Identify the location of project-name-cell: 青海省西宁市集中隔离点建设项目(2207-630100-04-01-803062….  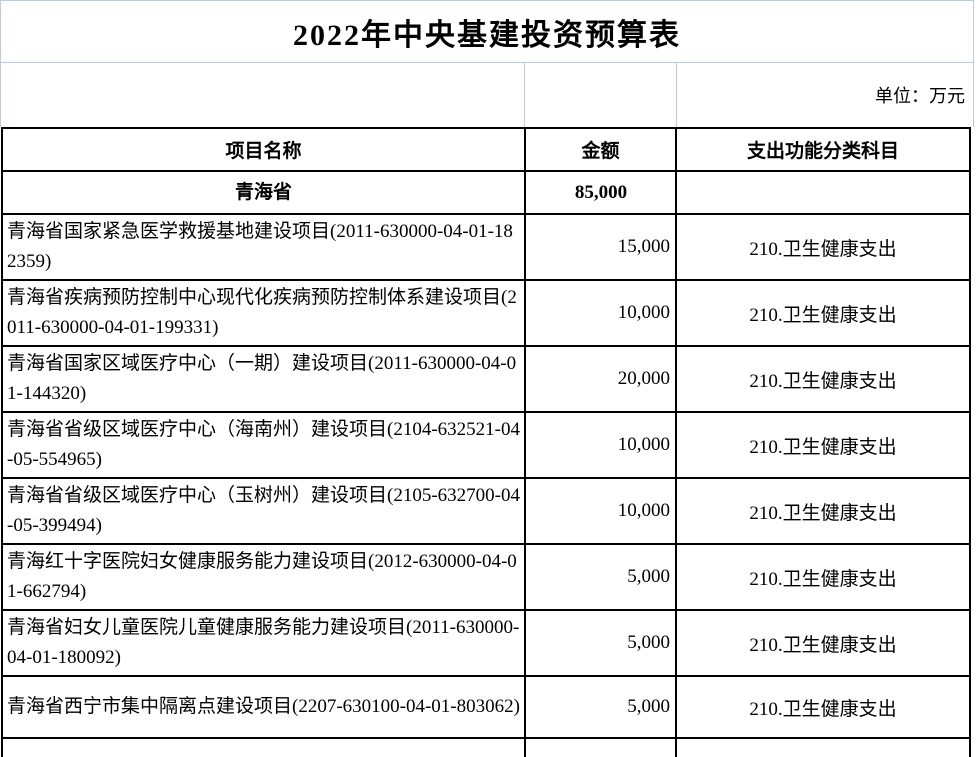
(263, 707).